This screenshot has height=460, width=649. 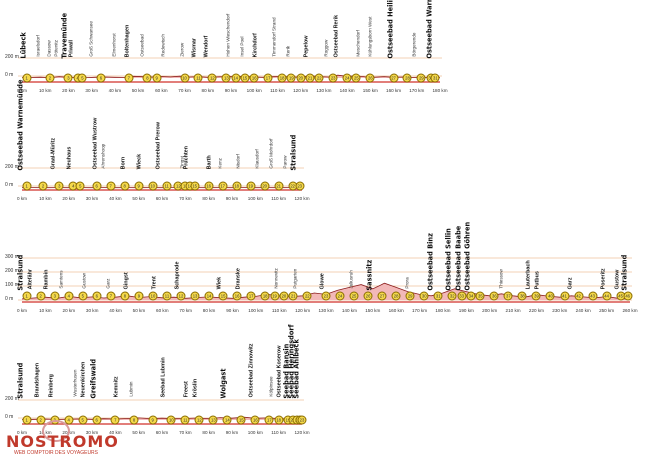 What do you see at coordinates (59, 186) in the screenshot?
I see `waypoint-marker: 3` at bounding box center [59, 186].